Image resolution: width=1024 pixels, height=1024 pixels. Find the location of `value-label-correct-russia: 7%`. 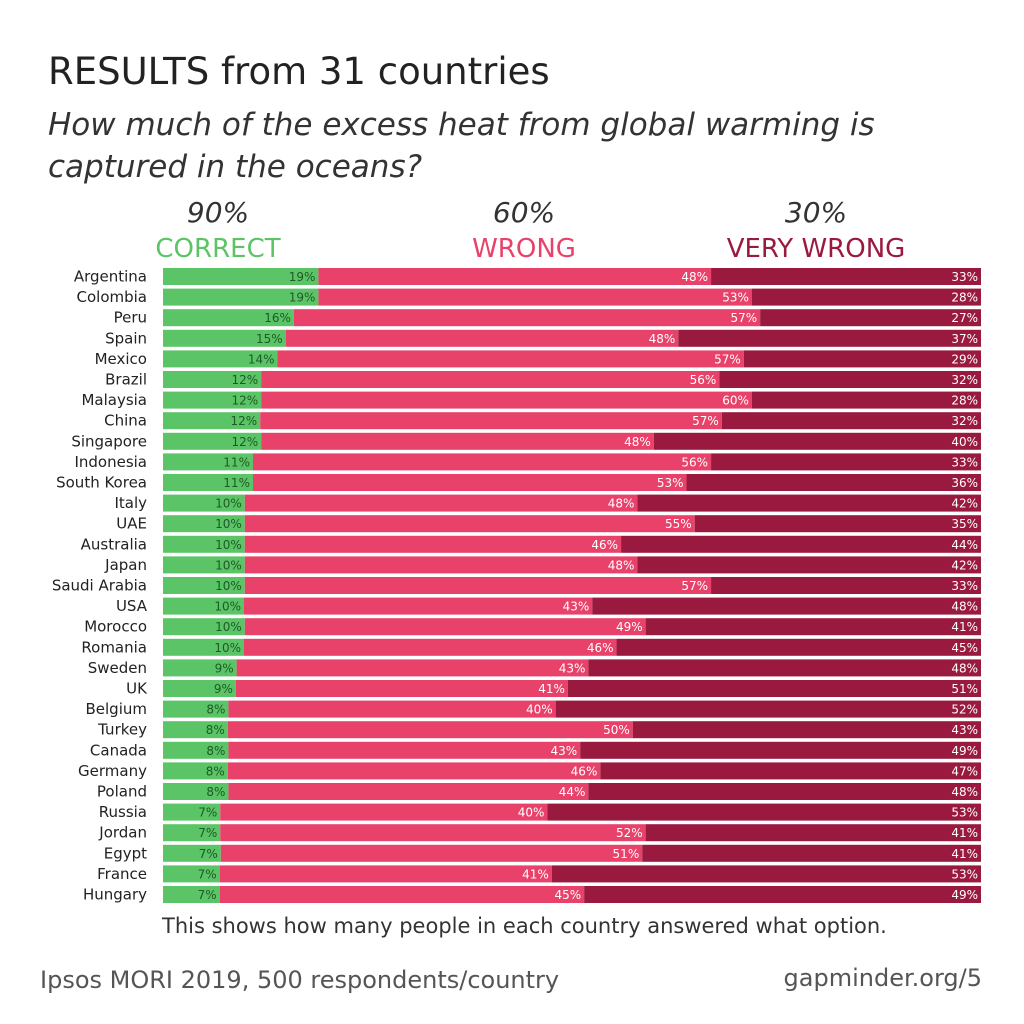

value-label-correct-russia: 7% is located at coordinates (207, 813).